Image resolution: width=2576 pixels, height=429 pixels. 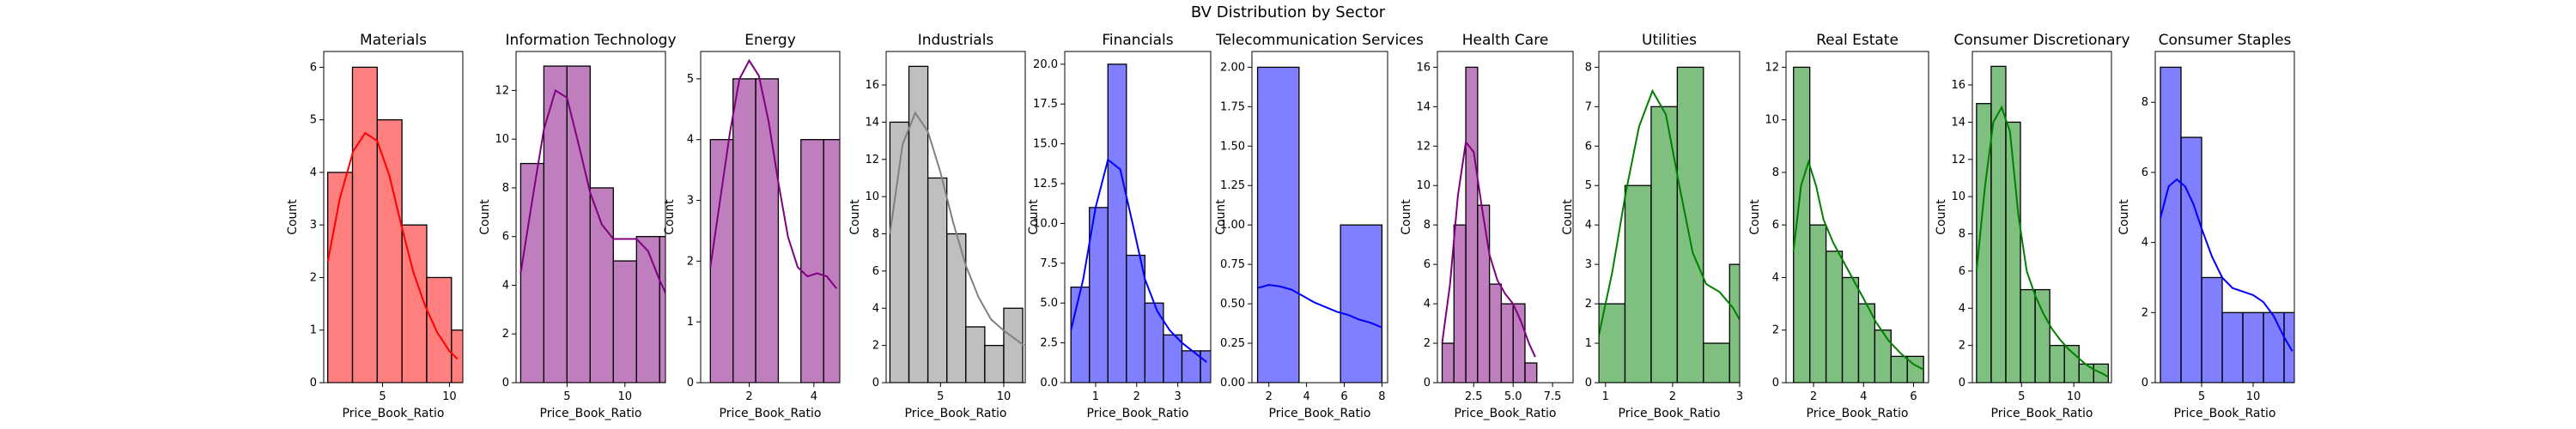 I want to click on y-tick-label: 3, so click(x=313, y=225).